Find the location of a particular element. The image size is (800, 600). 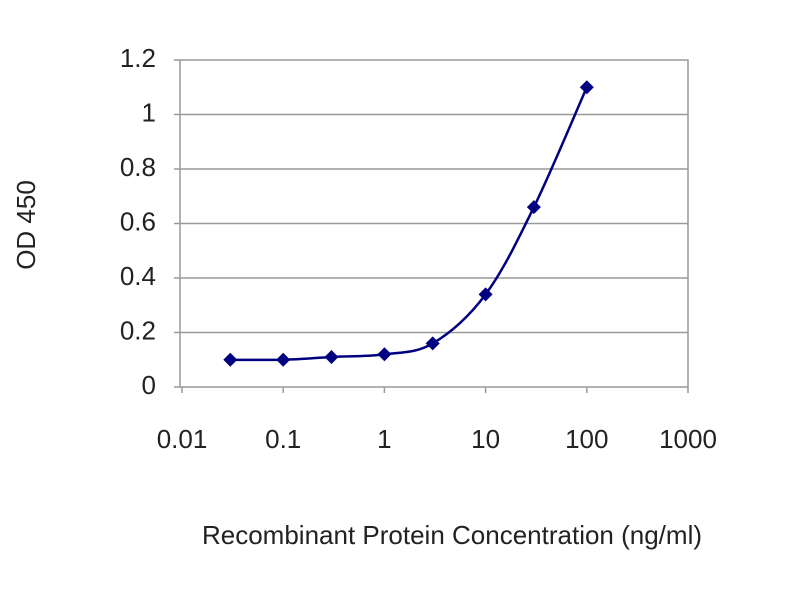

y-tick-label: 0.4 is located at coordinates (138, 276).